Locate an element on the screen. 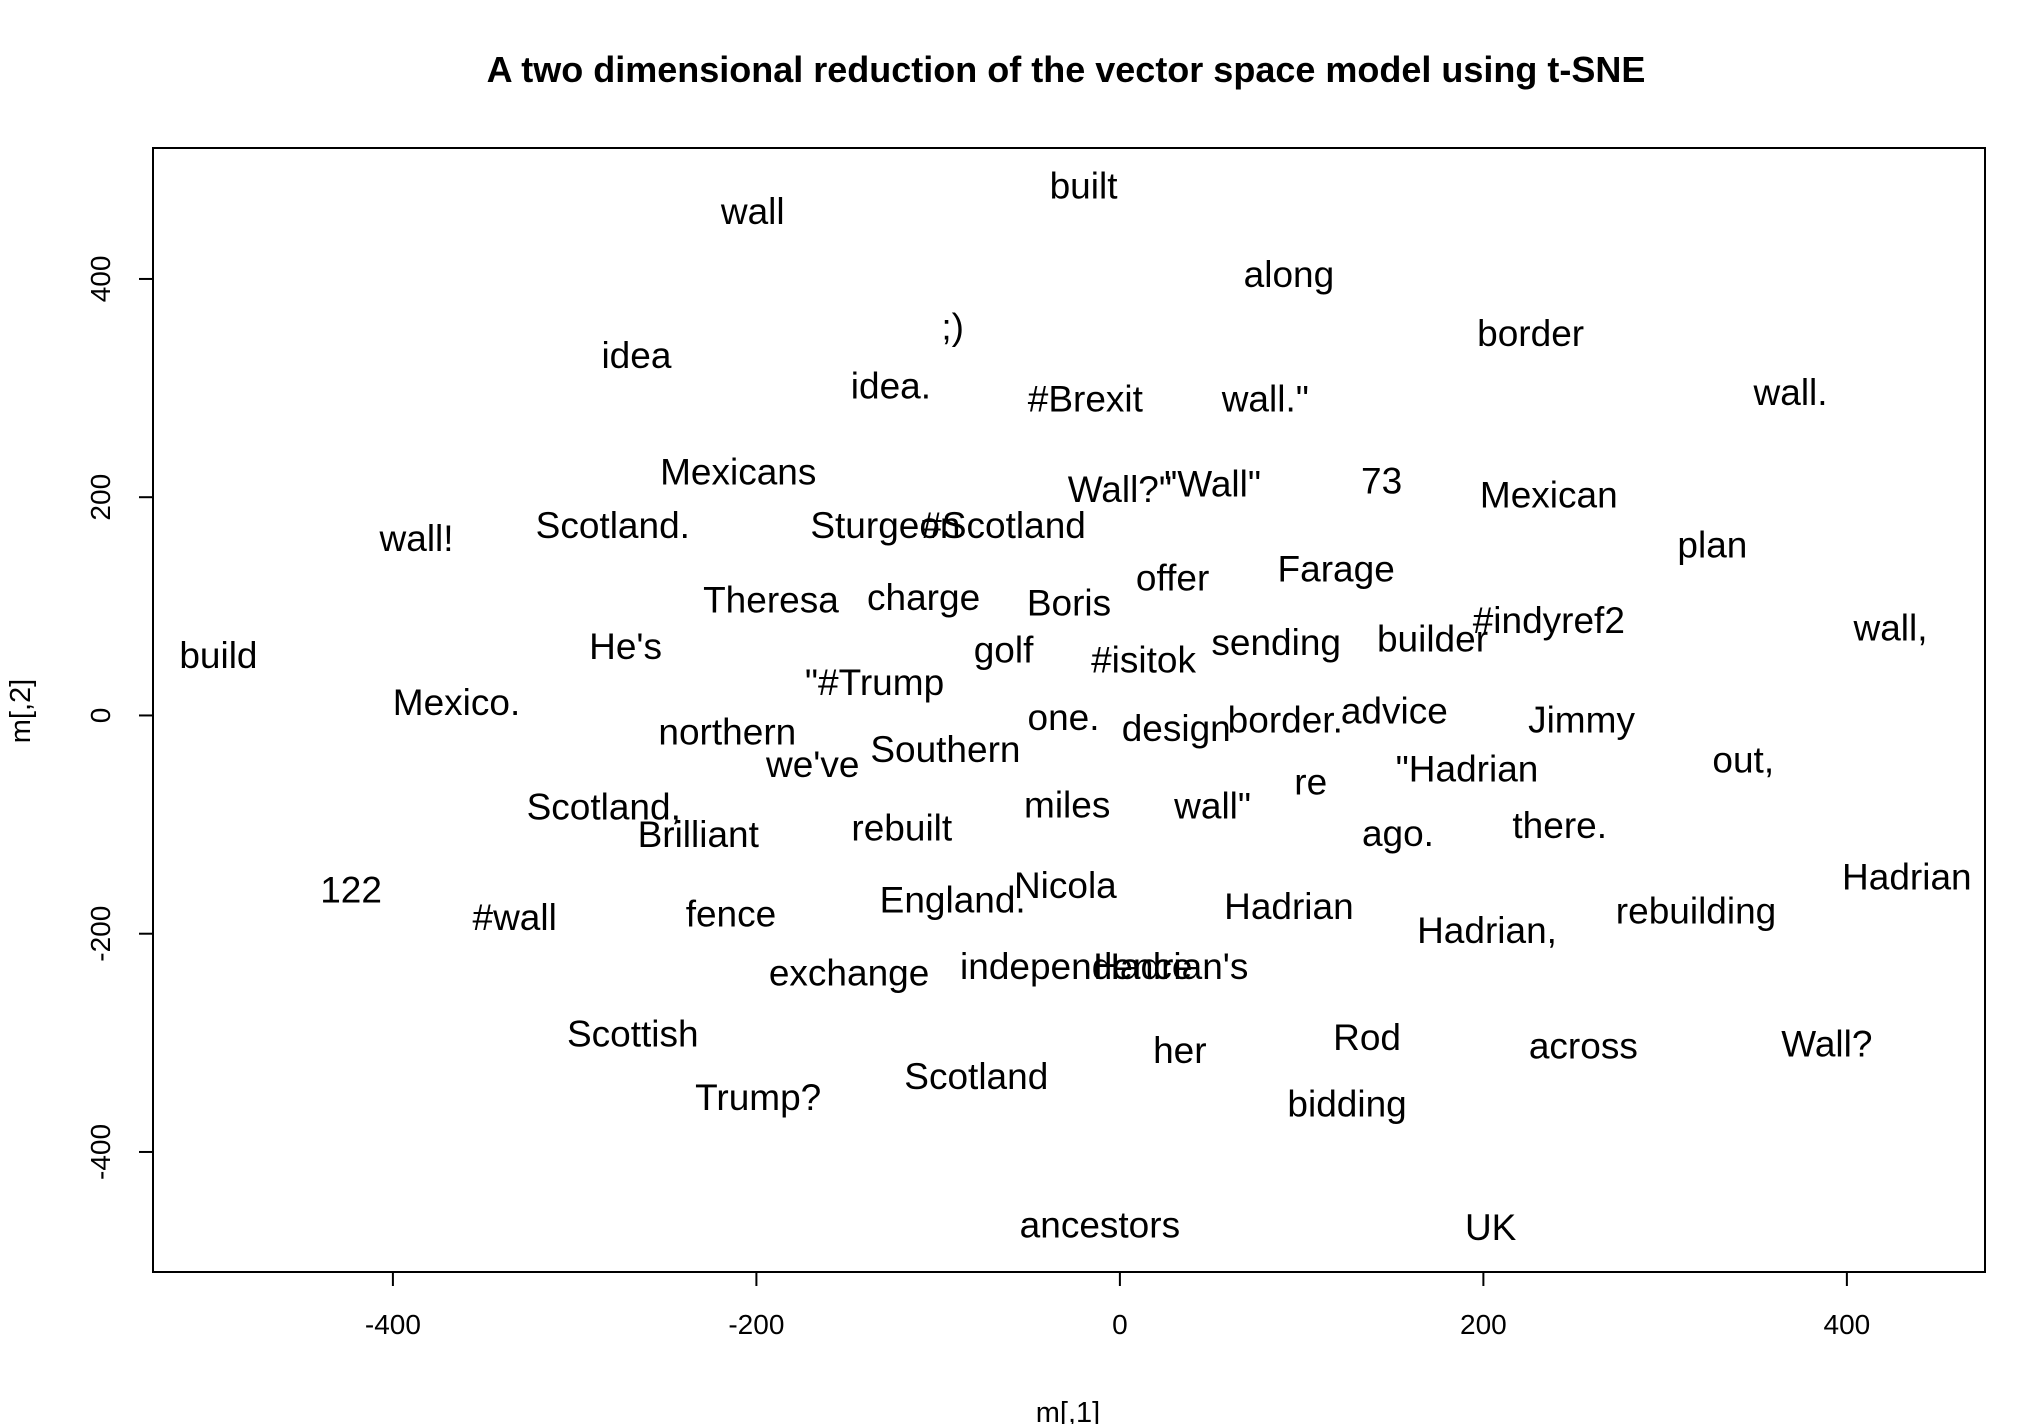 This screenshot has width=2030, height=1424. point-label: plan is located at coordinates (1712, 545).